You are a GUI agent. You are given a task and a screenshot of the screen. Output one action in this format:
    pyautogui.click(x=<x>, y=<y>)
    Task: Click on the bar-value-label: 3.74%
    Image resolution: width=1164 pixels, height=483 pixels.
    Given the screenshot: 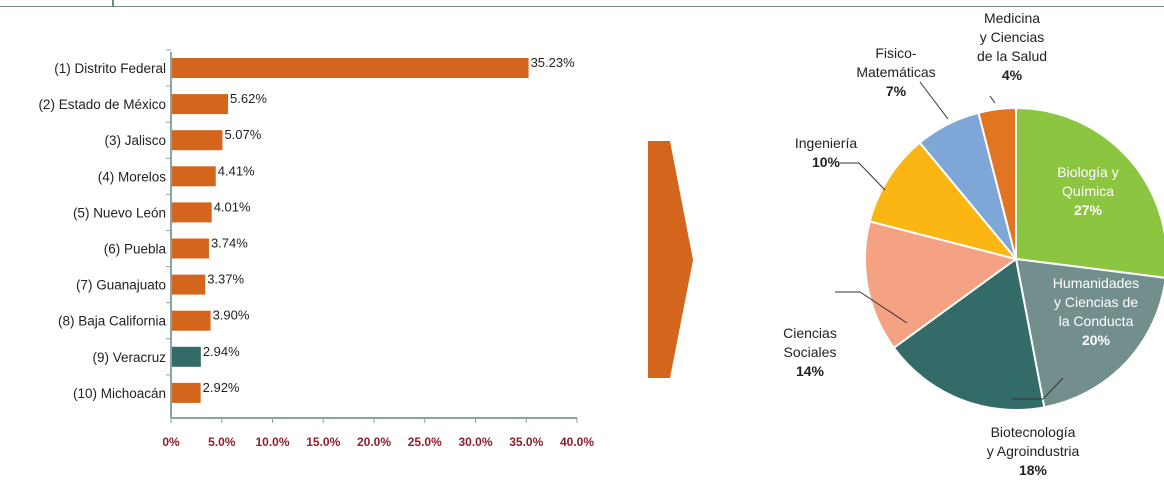 What is the action you would take?
    pyautogui.click(x=229, y=243)
    